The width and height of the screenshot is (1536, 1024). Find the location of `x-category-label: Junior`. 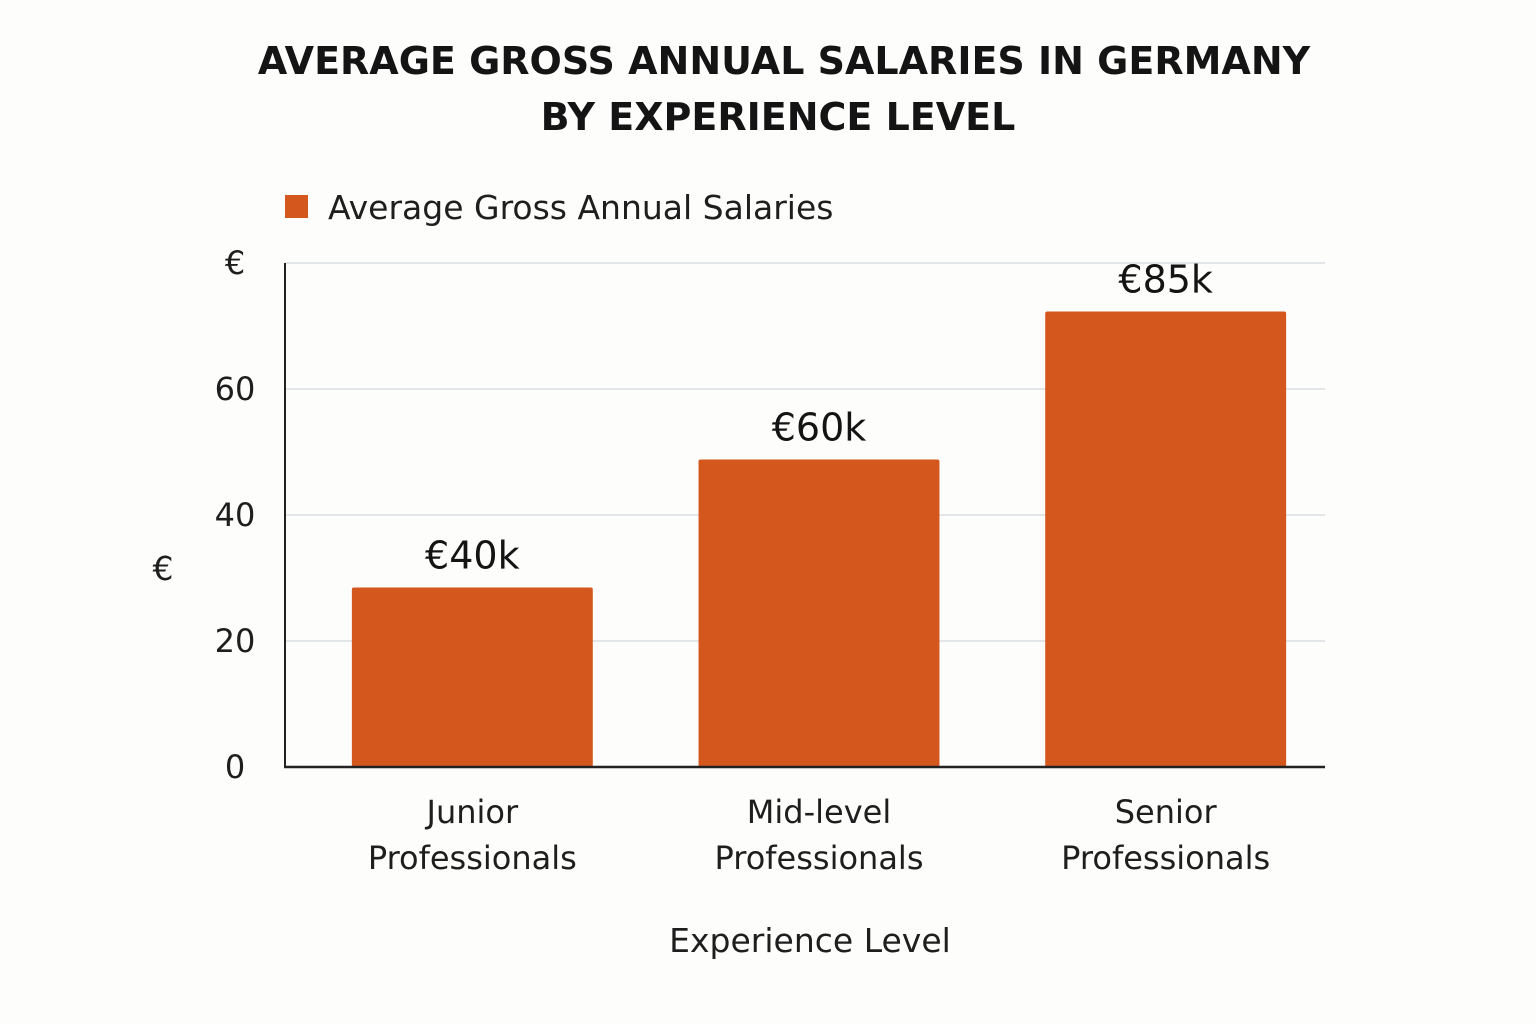

x-category-label: Junior is located at coordinates (472, 812).